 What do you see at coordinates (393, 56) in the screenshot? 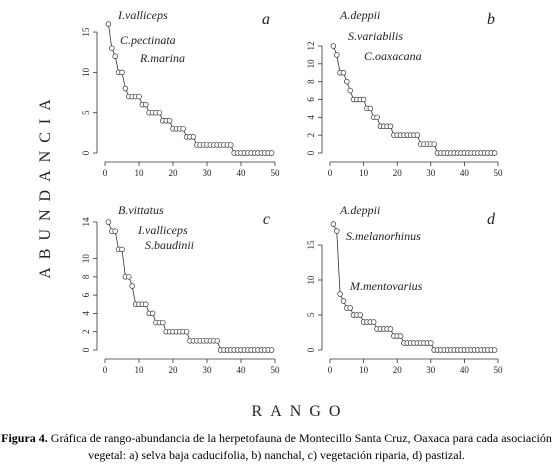
I see `species-label: C.oaxacana` at bounding box center [393, 56].